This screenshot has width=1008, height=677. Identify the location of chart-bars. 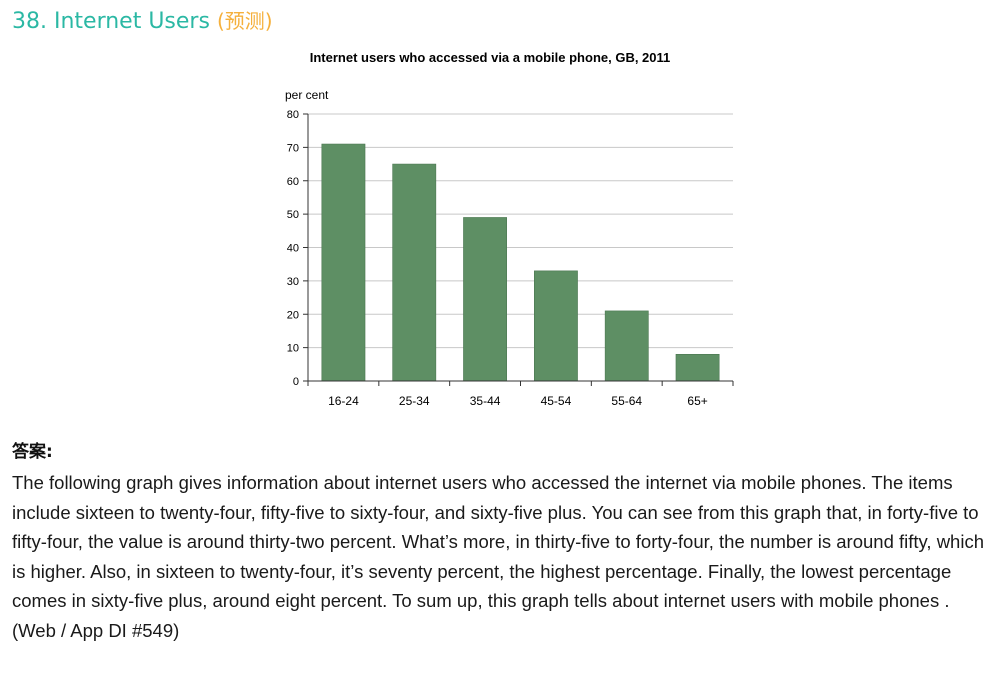
(520, 262).